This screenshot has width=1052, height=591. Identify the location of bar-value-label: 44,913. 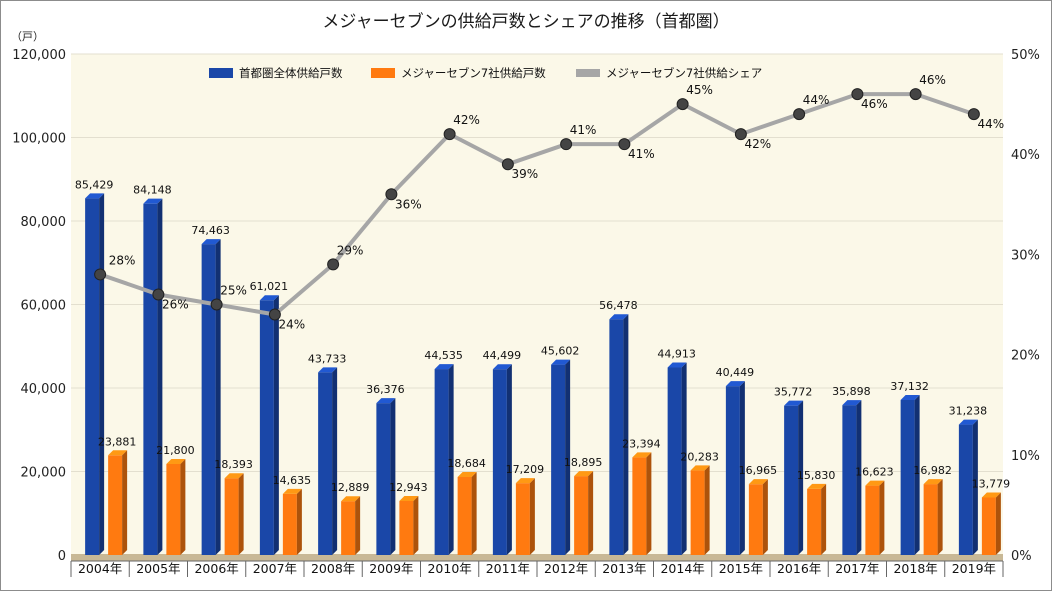
(676, 353).